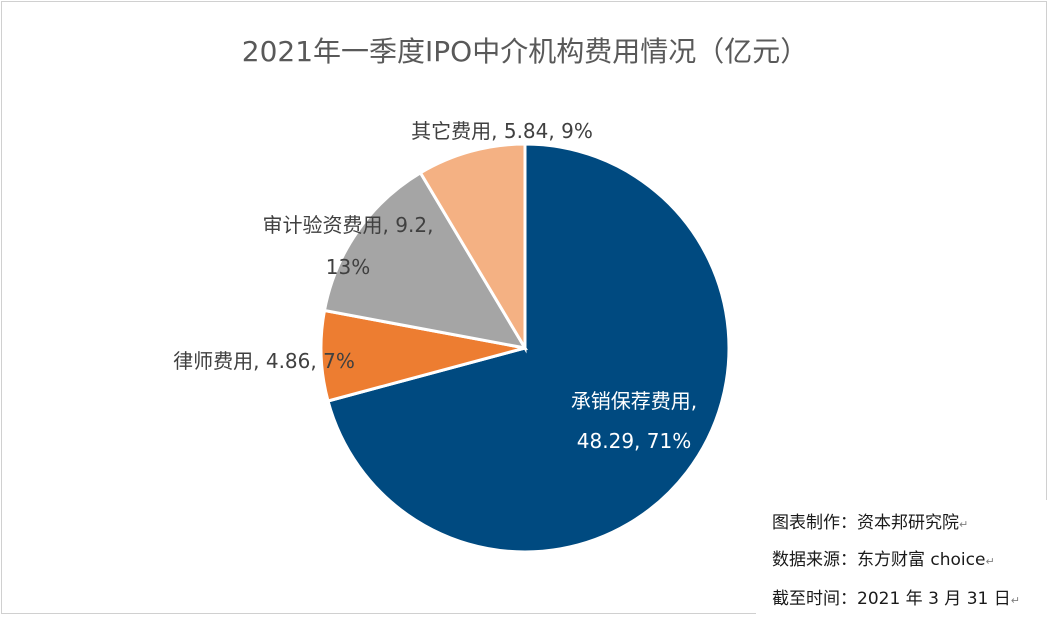 Image resolution: width=1050 pixels, height=619 pixels. I want to click on slice-label-3-line-1: 审计验资费用, 9.2,, so click(348, 225).